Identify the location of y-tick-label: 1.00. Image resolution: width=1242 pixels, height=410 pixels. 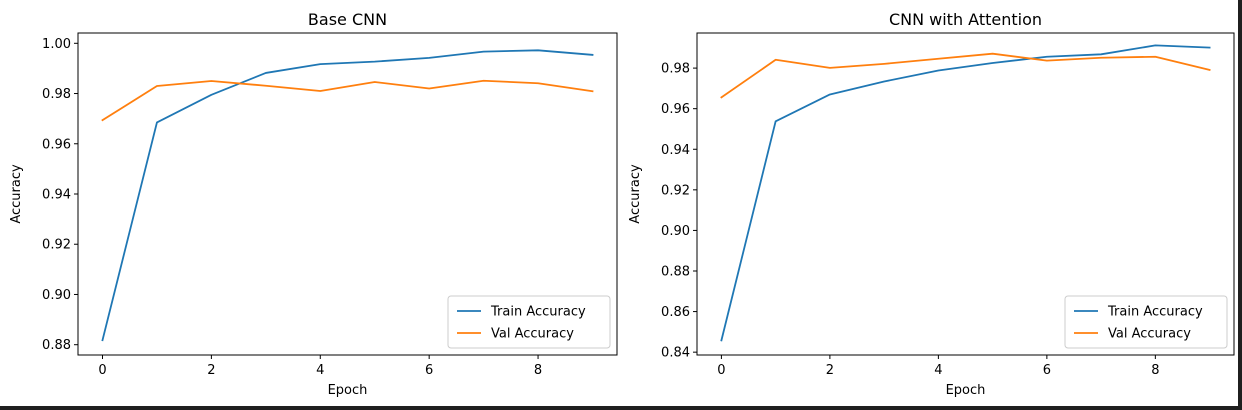
(56, 44).